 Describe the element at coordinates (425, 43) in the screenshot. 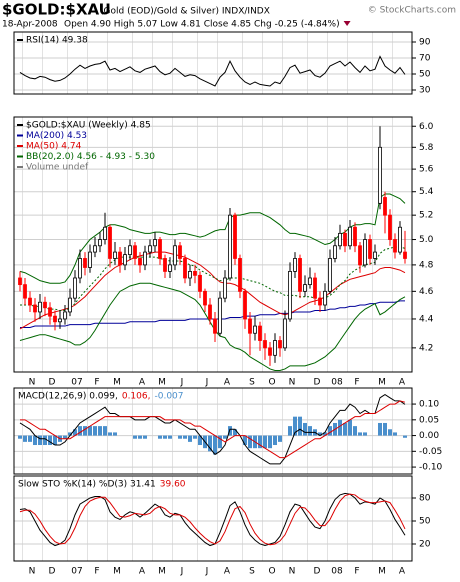

I see `y-tick-label: 90` at that location.